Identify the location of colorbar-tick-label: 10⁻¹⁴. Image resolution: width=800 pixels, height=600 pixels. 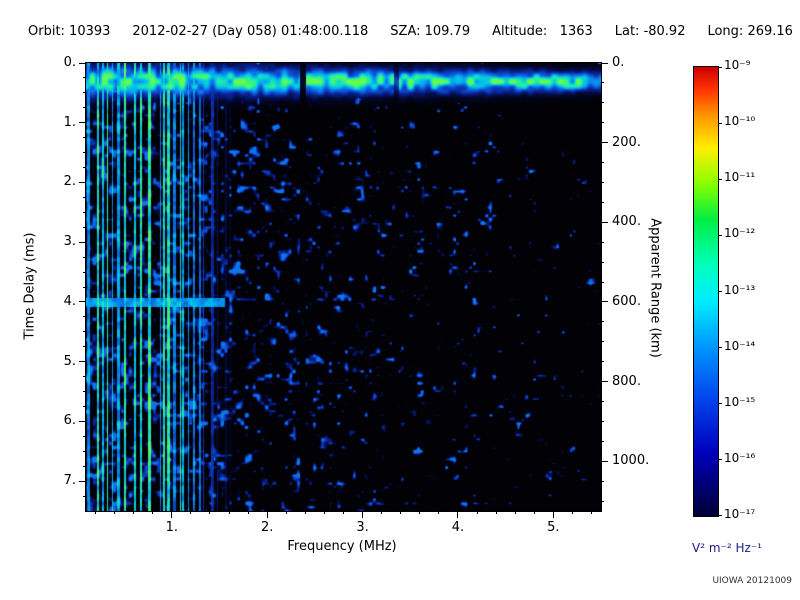
(740, 345).